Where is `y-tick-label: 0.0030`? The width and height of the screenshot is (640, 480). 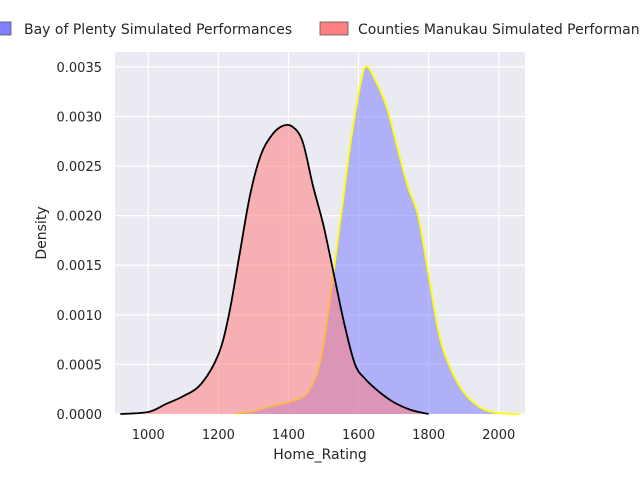 y-tick-label: 0.0030 is located at coordinates (80, 117).